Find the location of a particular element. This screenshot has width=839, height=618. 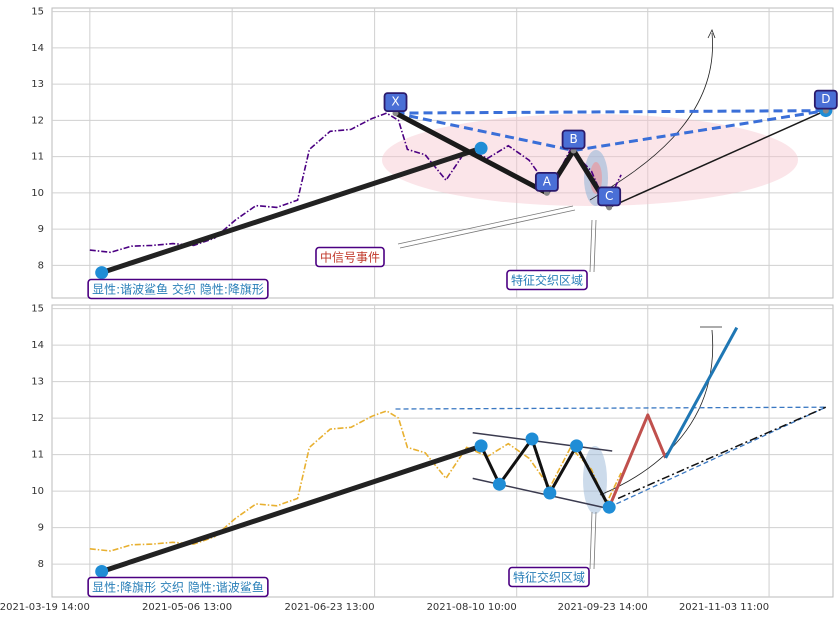

annotation: 显性:降旗形 交织 隐性:谐波鲨鱼 is located at coordinates (178, 587).